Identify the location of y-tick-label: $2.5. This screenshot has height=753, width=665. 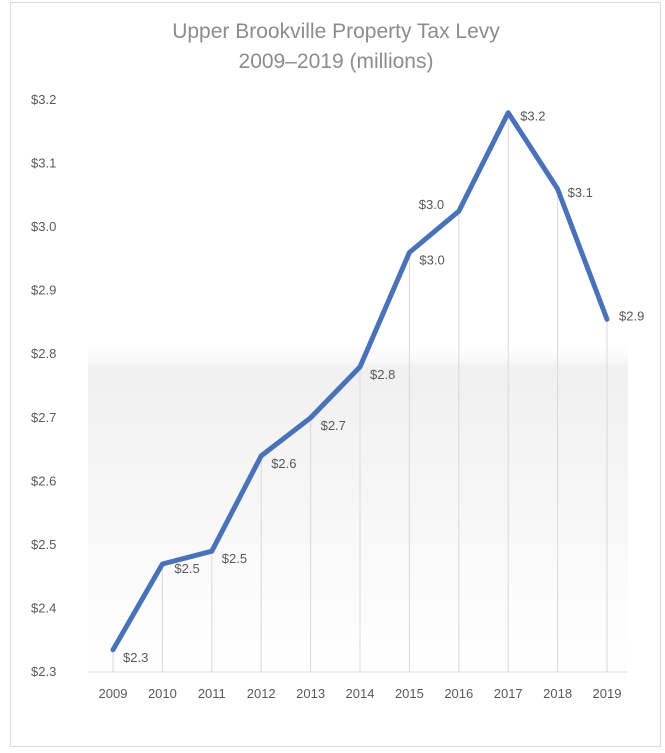
(43, 544).